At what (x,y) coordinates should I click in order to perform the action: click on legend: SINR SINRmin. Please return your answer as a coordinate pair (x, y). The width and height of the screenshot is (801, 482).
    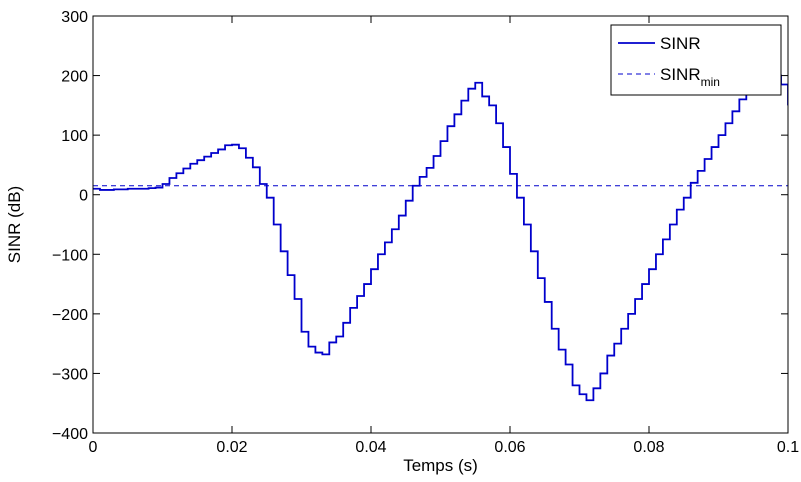
    Looking at the image, I should click on (696, 60).